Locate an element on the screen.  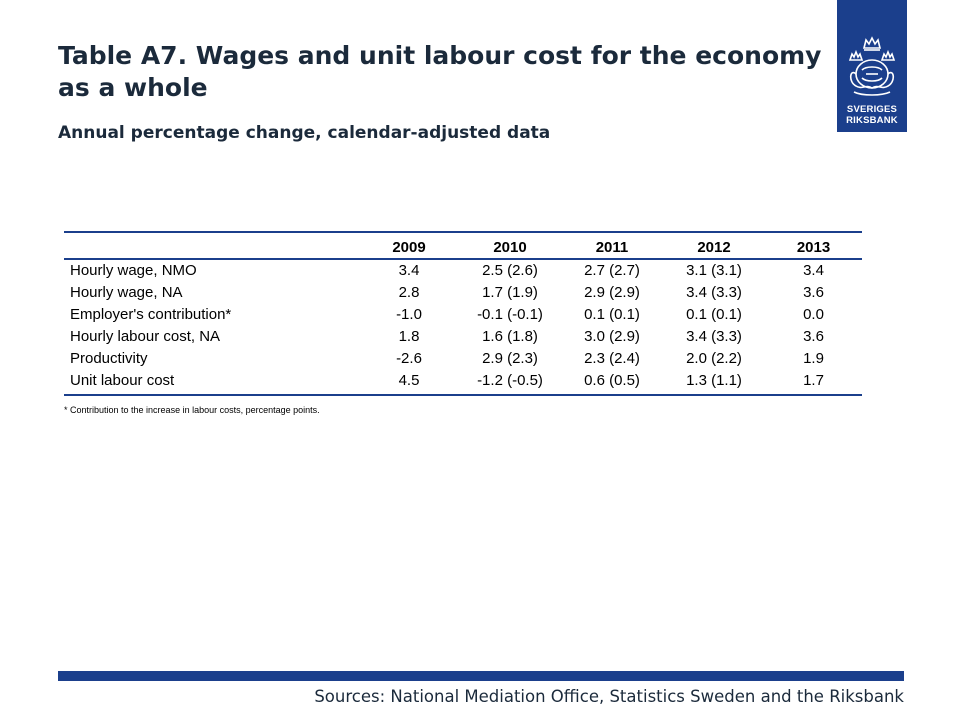
table-cell: 2.8 is located at coordinates (409, 292).